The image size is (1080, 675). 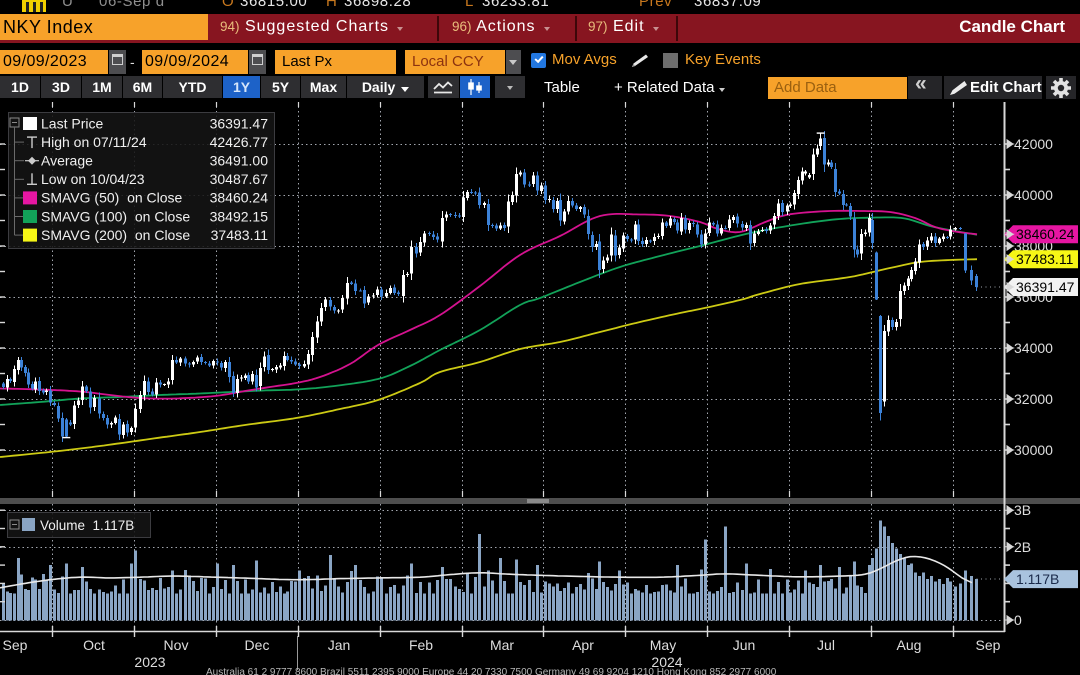 I want to click on svg-text: Apr, so click(x=583, y=645).